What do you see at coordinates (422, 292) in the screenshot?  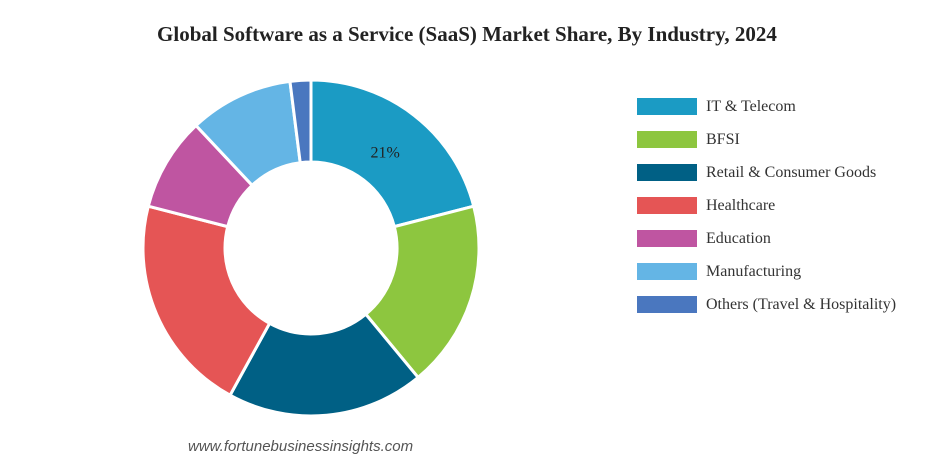 I see `slice-bfsi` at bounding box center [422, 292].